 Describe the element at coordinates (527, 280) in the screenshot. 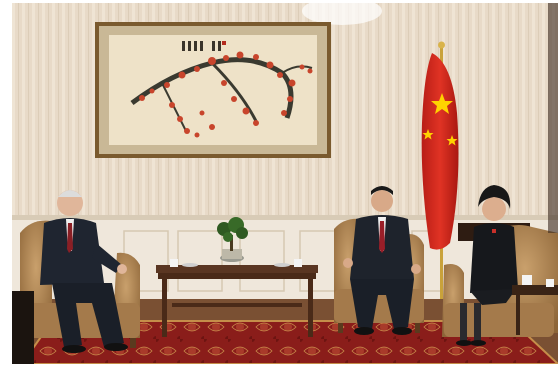

I see `teacup` at that location.